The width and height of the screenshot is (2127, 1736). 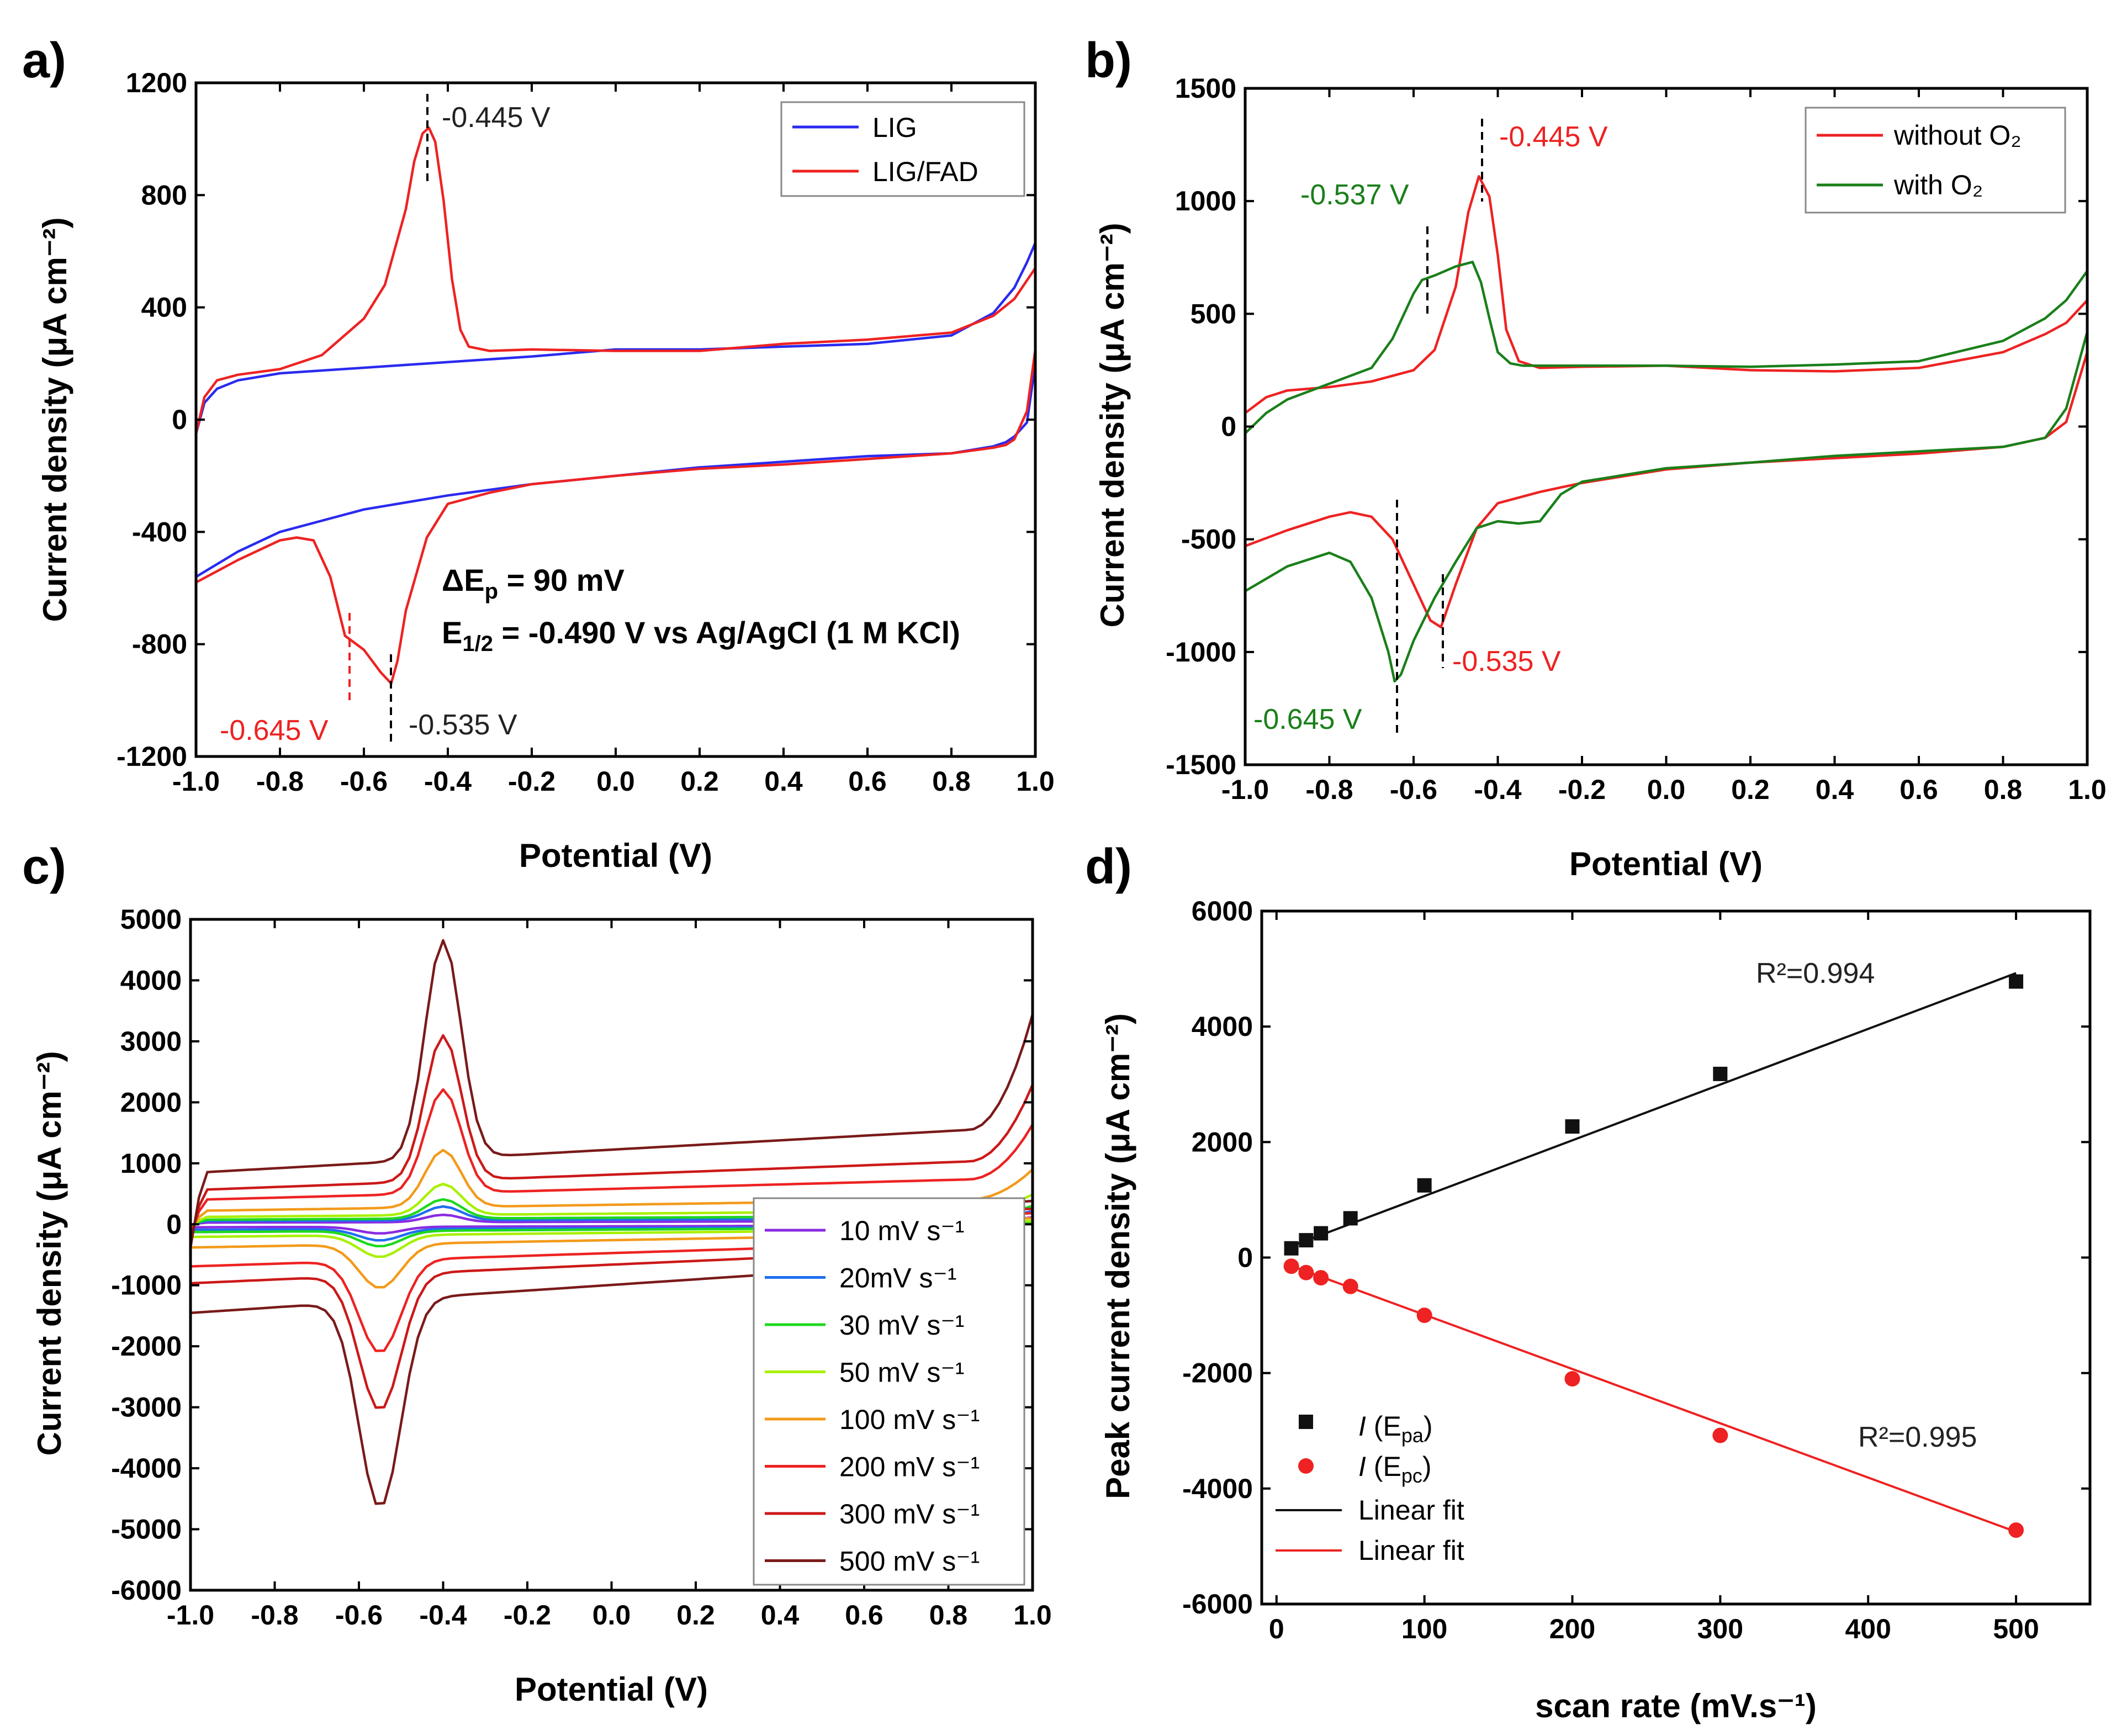 What do you see at coordinates (2088, 789) in the screenshot?
I see `panel-b-x-tick-label: 1.0` at bounding box center [2088, 789].